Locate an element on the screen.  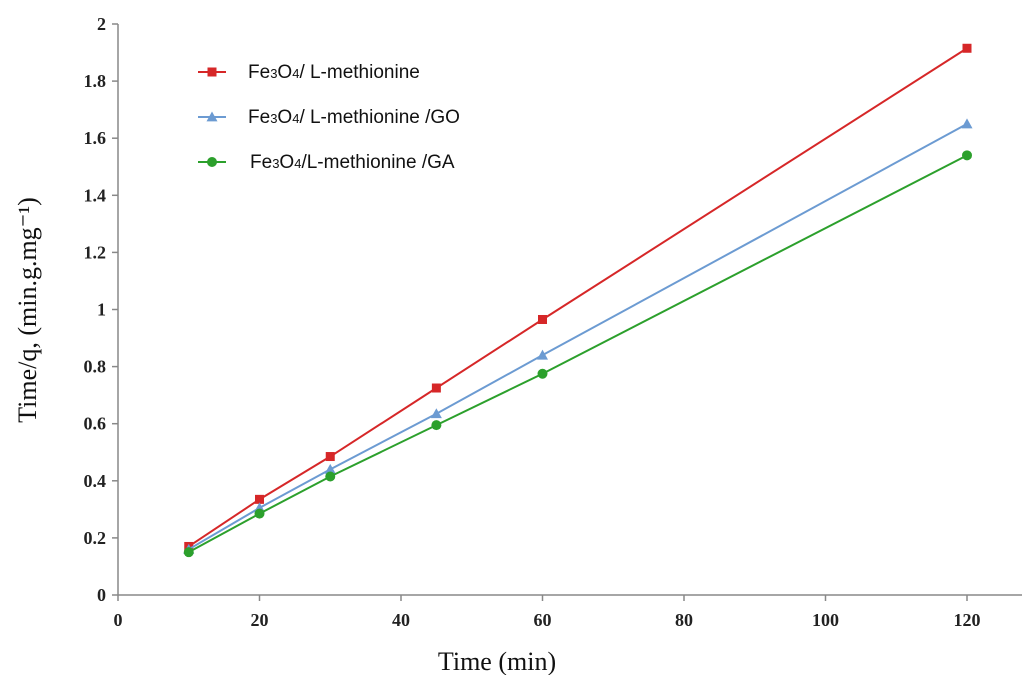
y-tick-label: 0.4 is located at coordinates (95, 481).